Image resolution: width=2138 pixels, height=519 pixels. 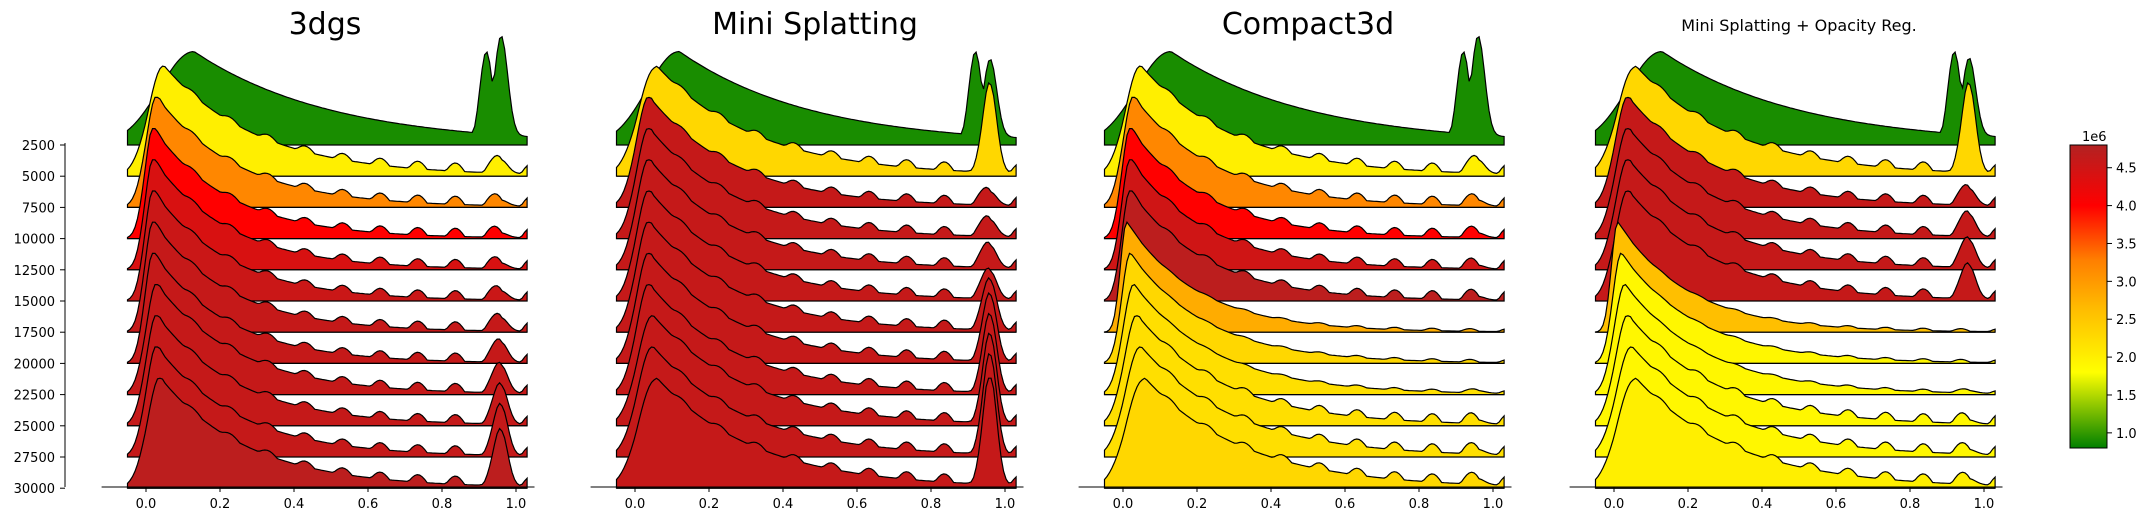 What do you see at coordinates (34, 333) in the screenshot?
I see `y-tick-label: 17500` at bounding box center [34, 333].